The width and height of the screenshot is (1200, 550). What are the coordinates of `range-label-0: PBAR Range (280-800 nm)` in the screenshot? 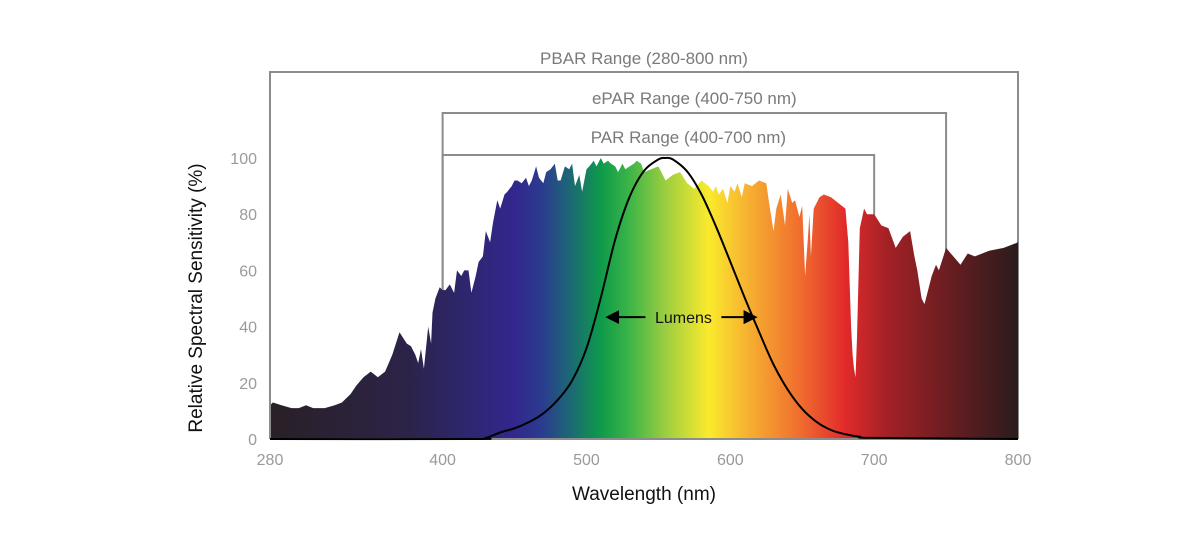 It's located at (644, 58).